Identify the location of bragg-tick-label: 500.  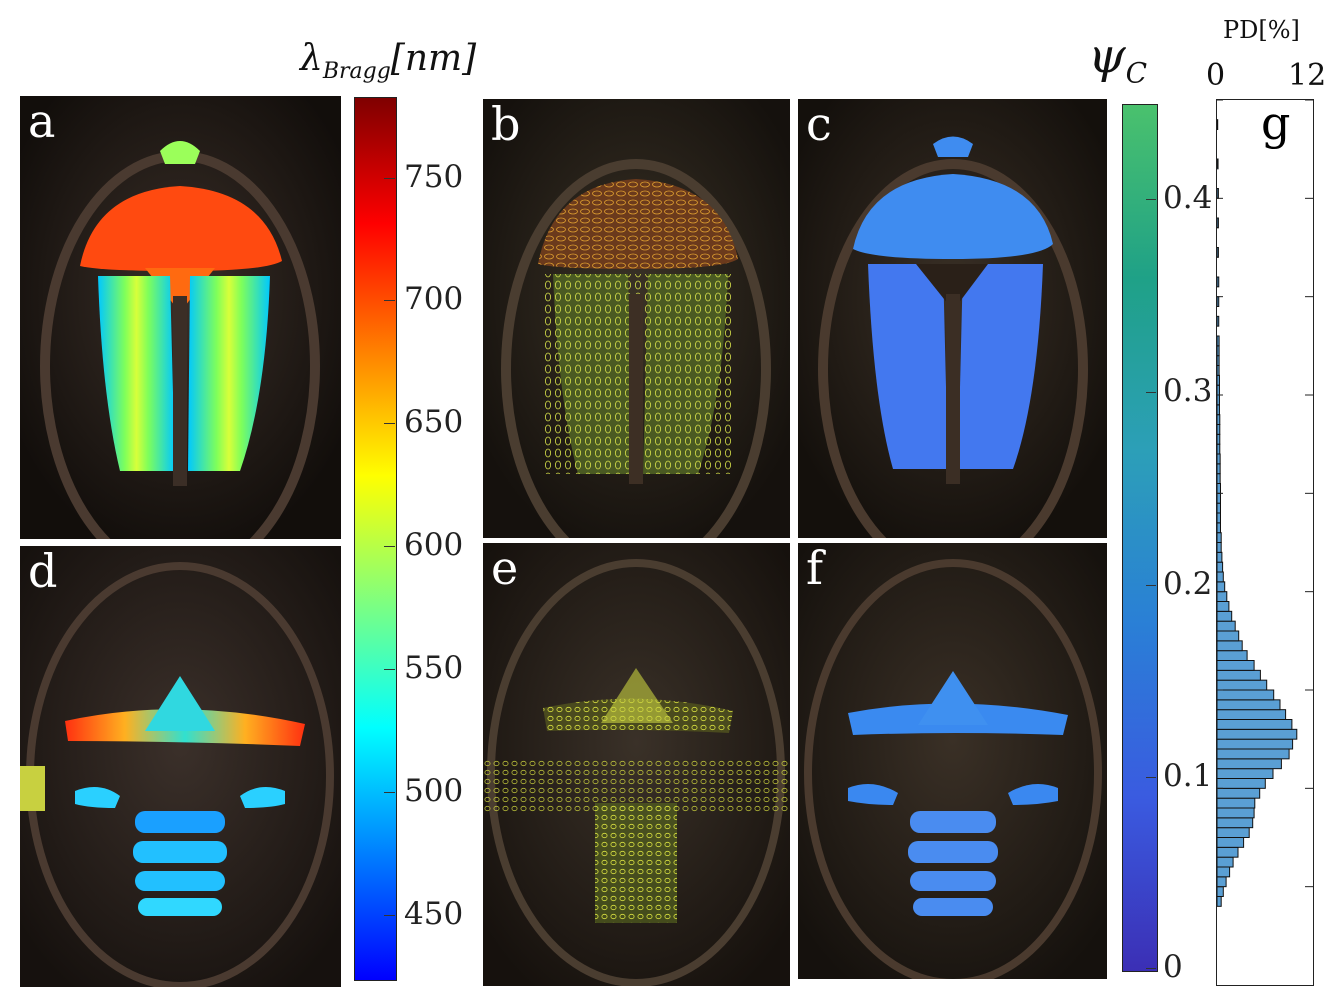
(434, 791).